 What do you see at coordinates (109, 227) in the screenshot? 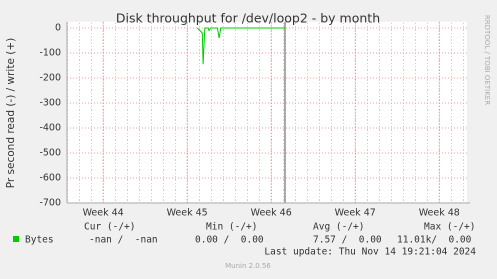
I see `summary-header: Cur (-/+)` at bounding box center [109, 227].